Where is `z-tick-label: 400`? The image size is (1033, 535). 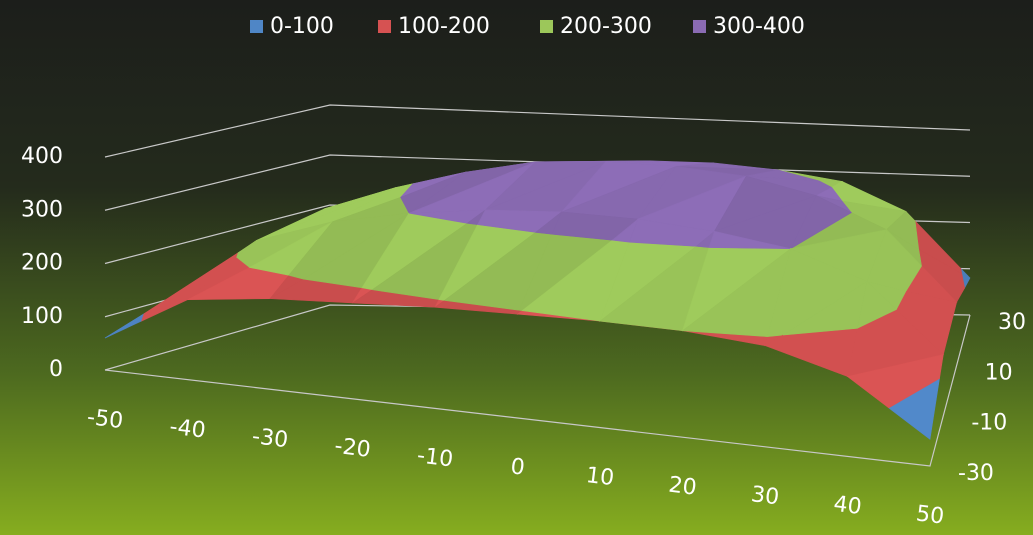
z-tick-label: 400 is located at coordinates (42, 156).